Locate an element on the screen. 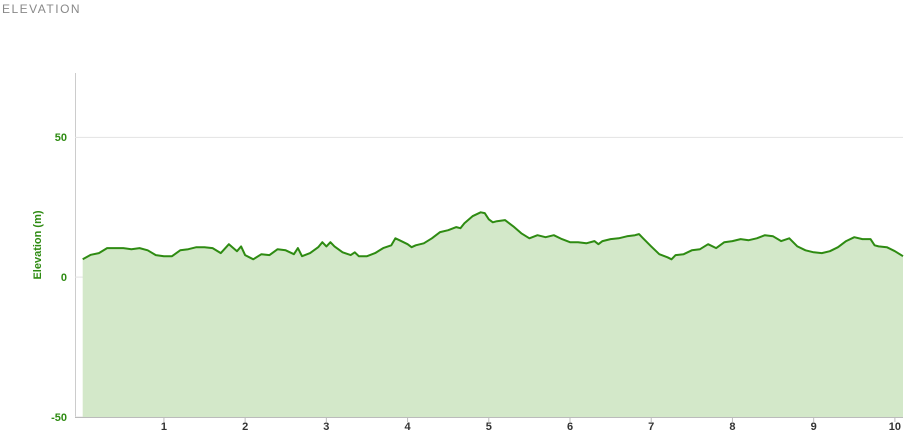 The height and width of the screenshot is (444, 914). x-tick-label: 9 is located at coordinates (814, 427).